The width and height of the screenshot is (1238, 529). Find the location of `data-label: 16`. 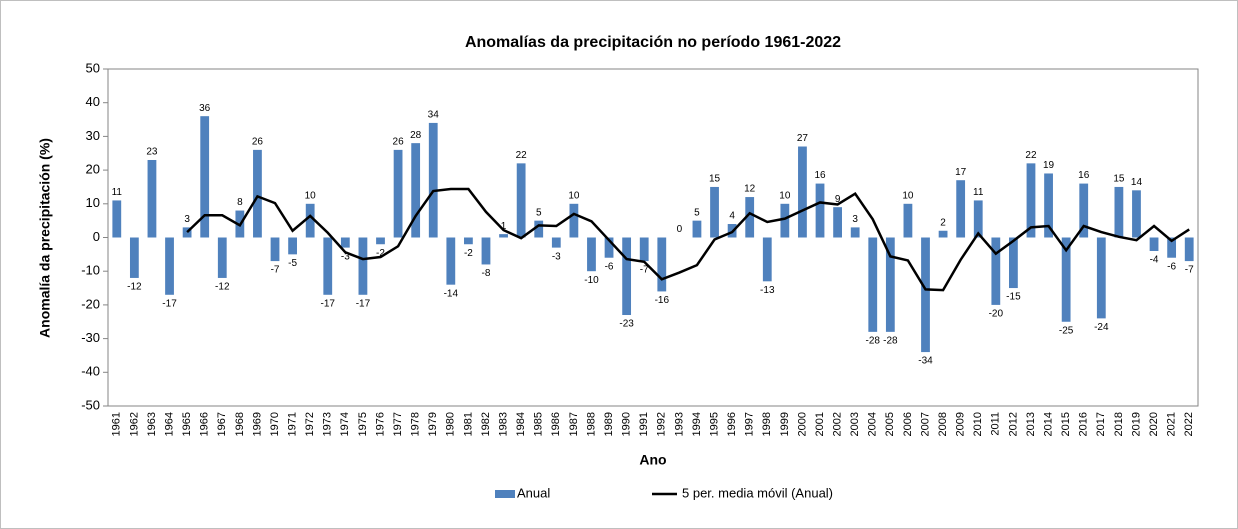

data-label: 16 is located at coordinates (820, 175).